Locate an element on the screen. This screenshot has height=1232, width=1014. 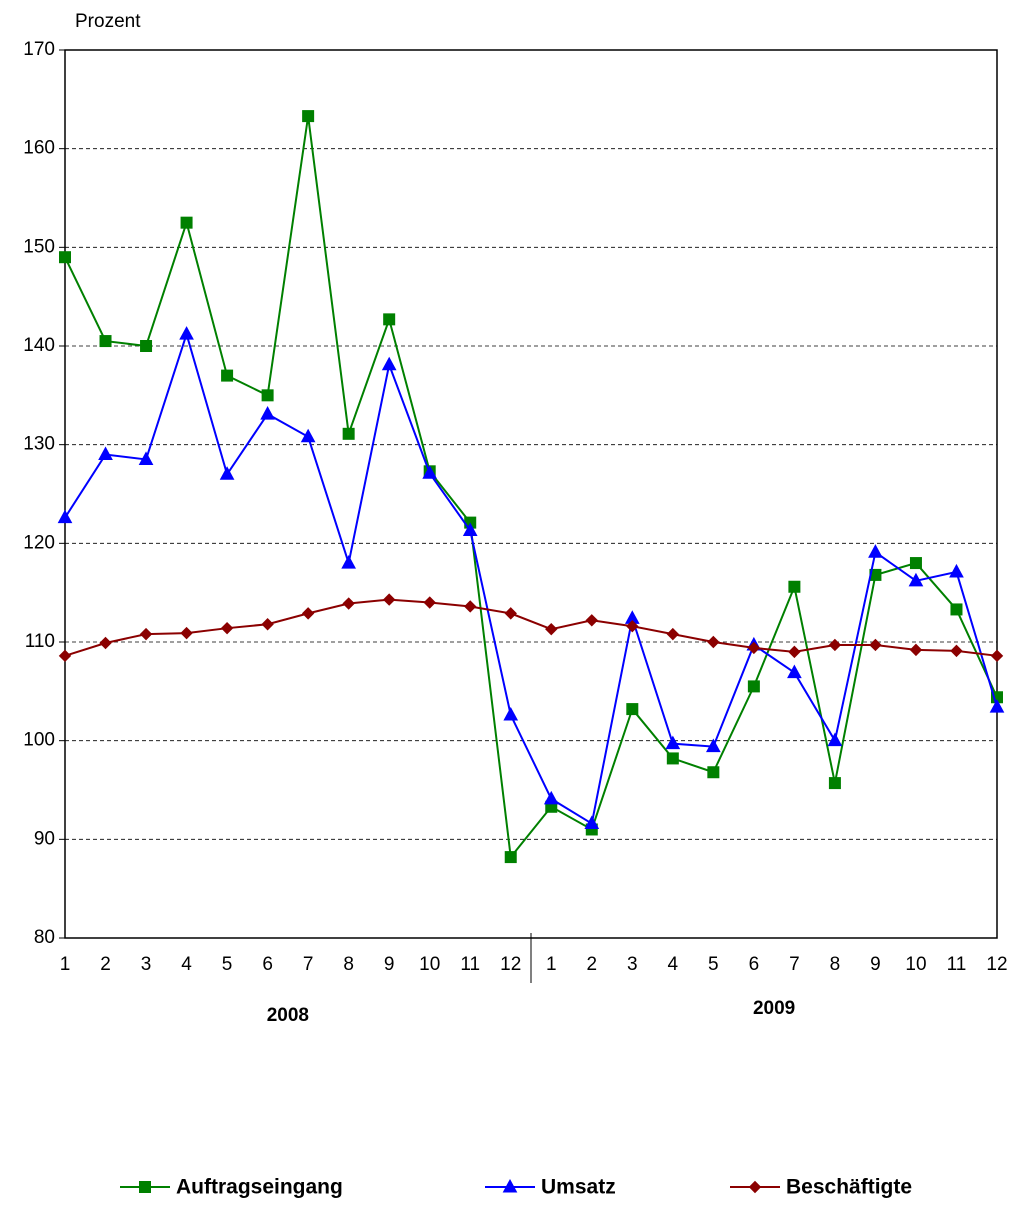
legend-label: Beschäftigte is located at coordinates (849, 1187).